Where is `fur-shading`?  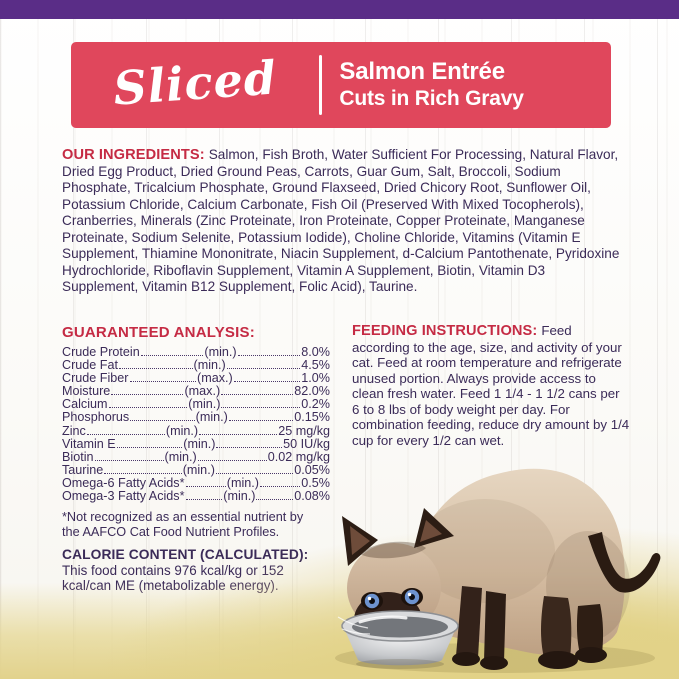
fur-shading is located at coordinates (485, 551).